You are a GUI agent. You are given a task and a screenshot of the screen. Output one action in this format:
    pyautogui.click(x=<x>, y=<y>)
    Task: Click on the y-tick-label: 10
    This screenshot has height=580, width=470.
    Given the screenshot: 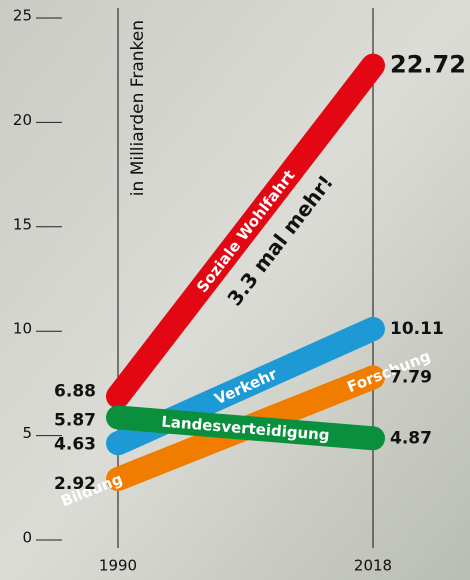 What is the action you would take?
    pyautogui.click(x=22, y=329)
    